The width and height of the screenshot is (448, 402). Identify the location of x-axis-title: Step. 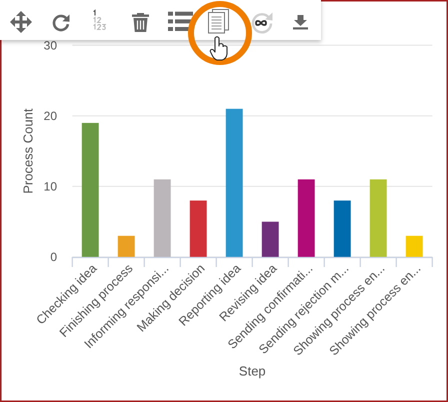
(252, 371).